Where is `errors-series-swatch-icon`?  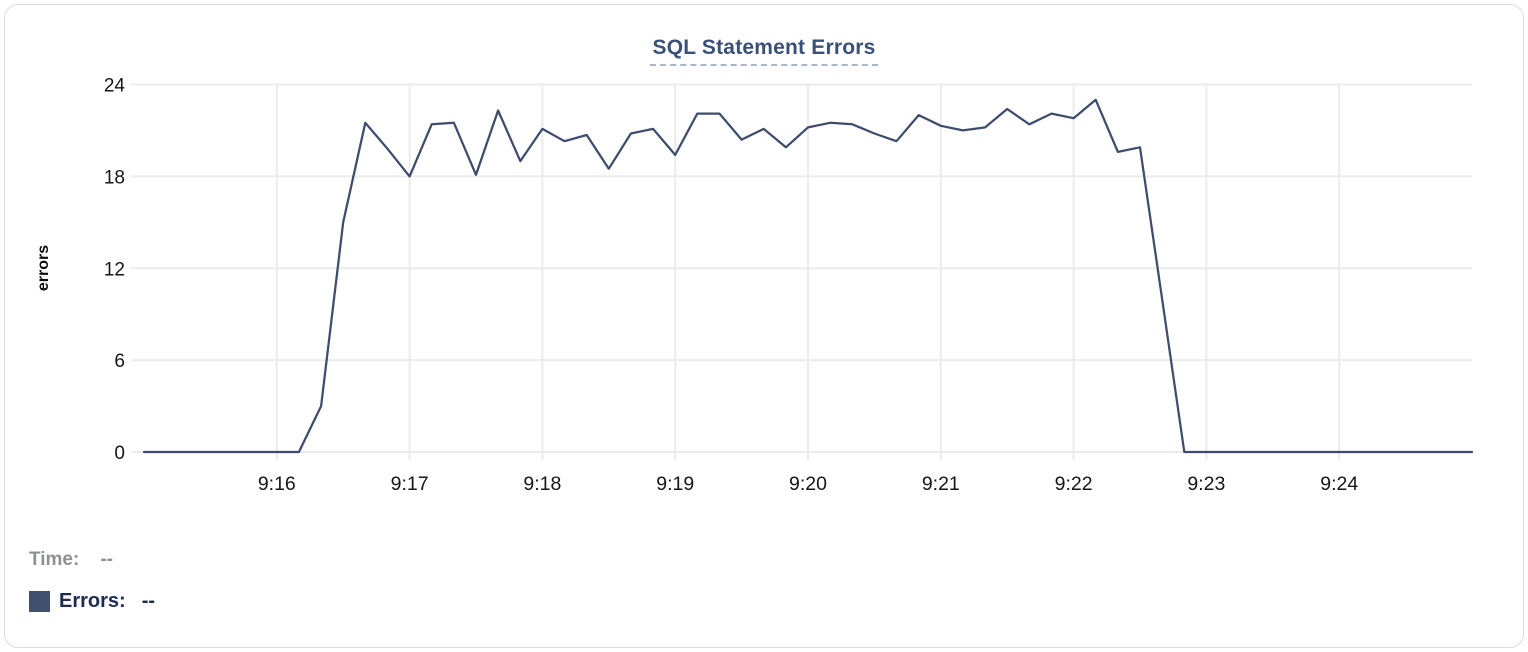 errors-series-swatch-icon is located at coordinates (39, 601).